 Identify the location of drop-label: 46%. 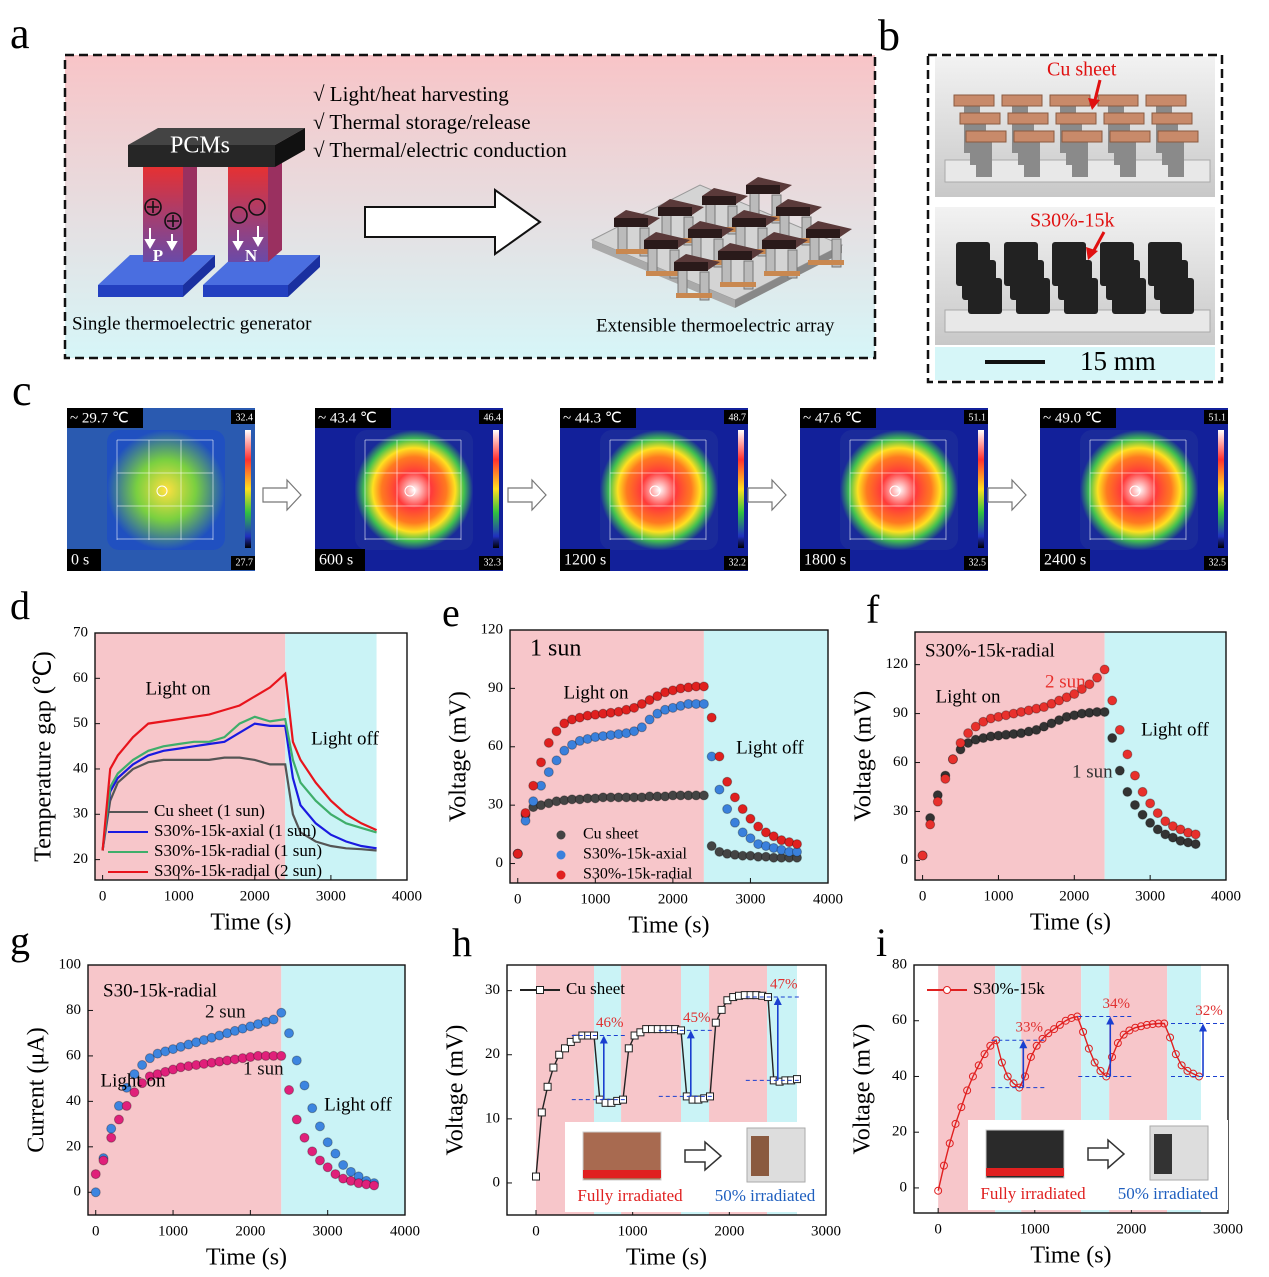
(610, 1023).